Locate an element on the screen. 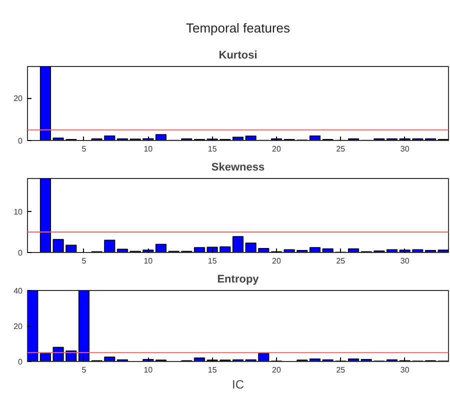 This screenshot has width=450, height=412. x-axis-title: IC is located at coordinates (238, 385).